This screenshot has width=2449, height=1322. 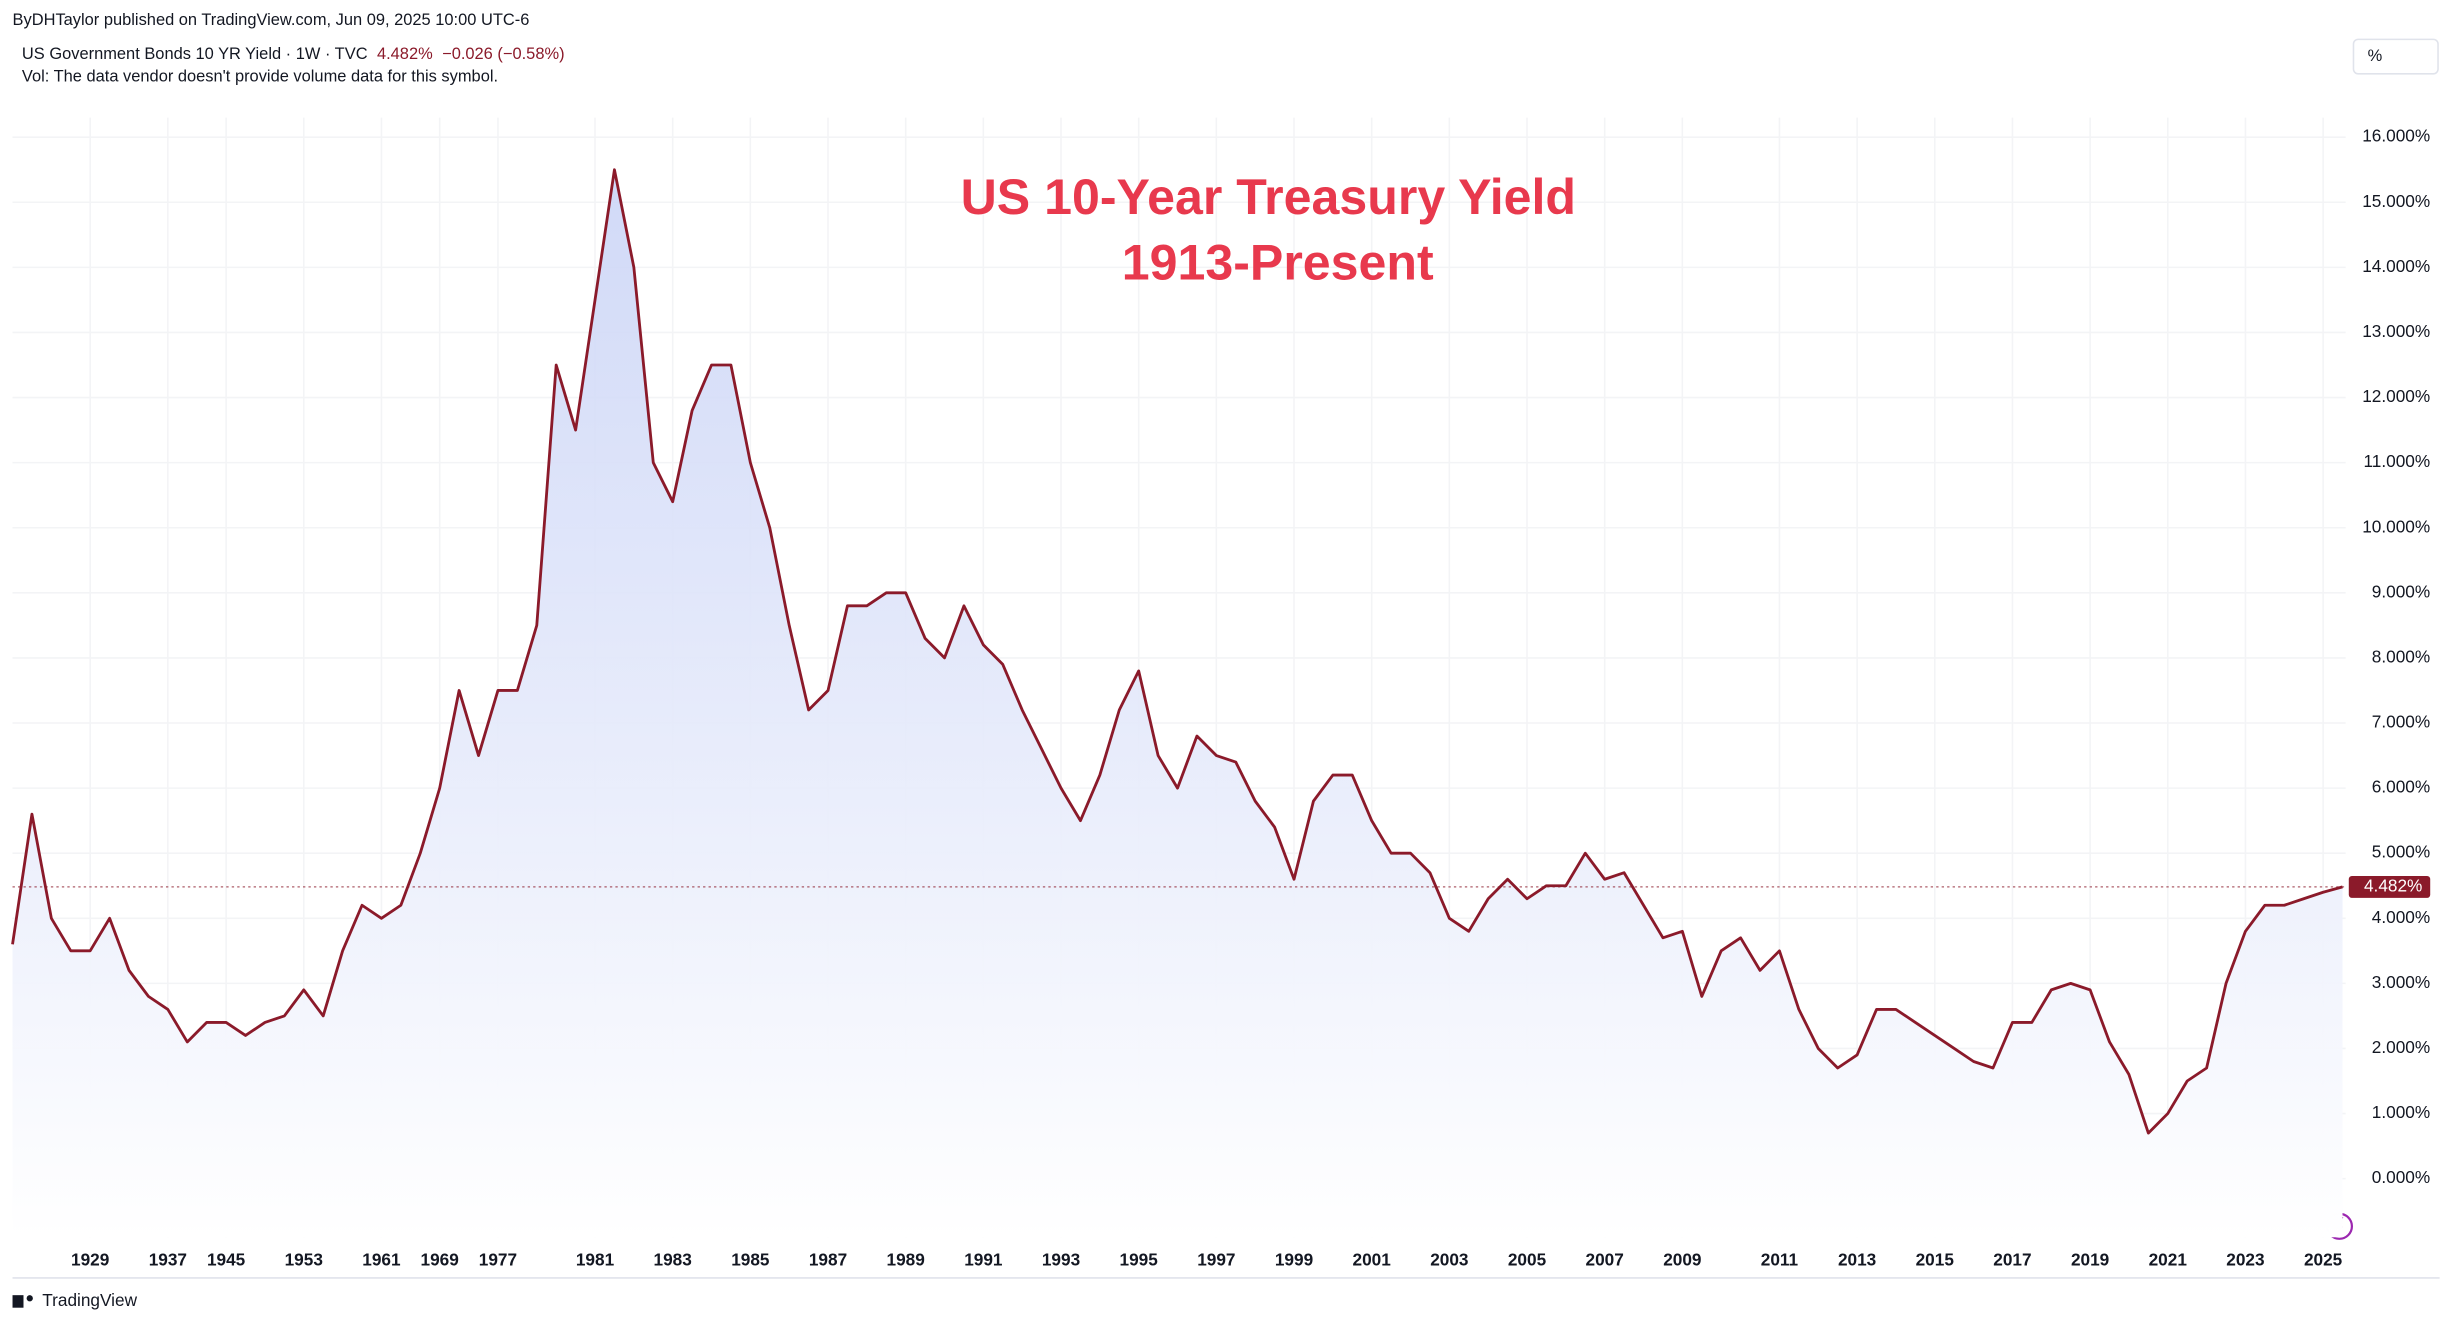 I want to click on last-value-badge, so click(x=2389, y=886).